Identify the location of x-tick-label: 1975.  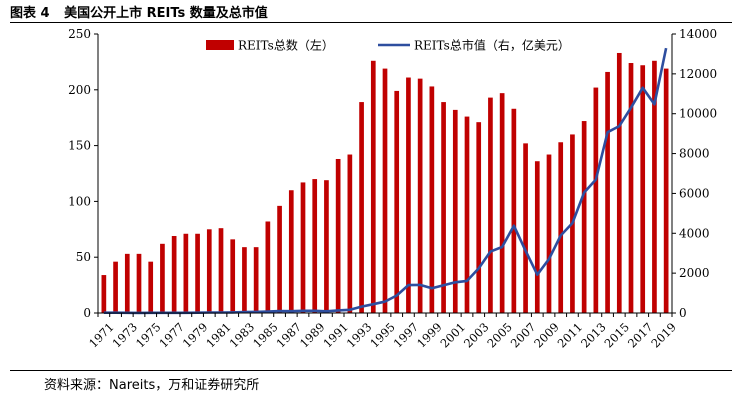
(148, 335).